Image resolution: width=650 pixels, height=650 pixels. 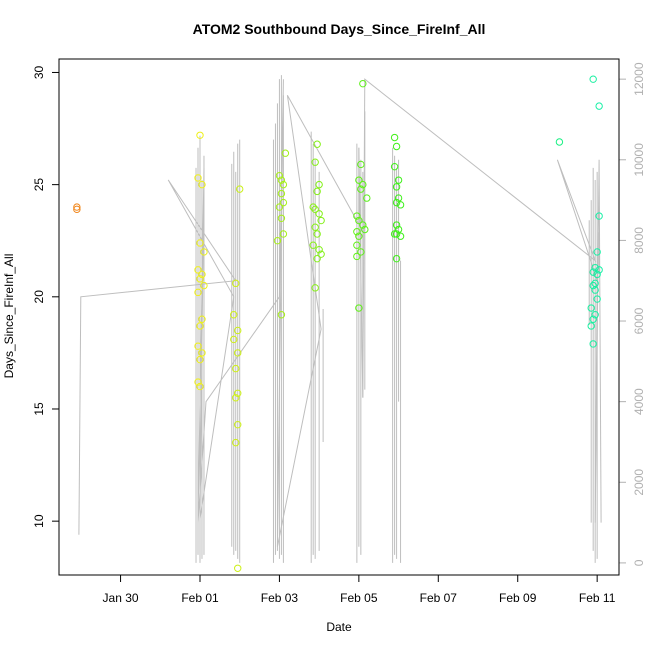 I want to click on x-tick-label: Feb 09, so click(x=518, y=598).